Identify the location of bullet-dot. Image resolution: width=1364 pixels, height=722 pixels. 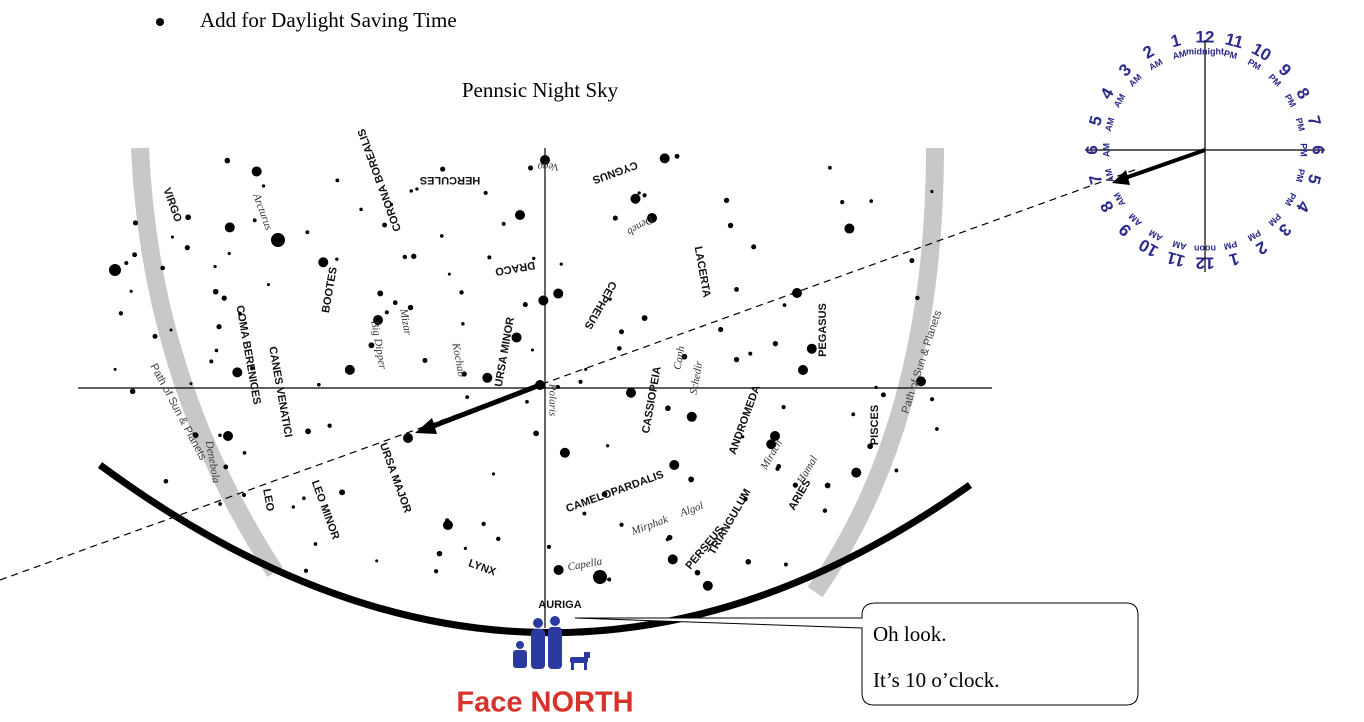
(160, 22).